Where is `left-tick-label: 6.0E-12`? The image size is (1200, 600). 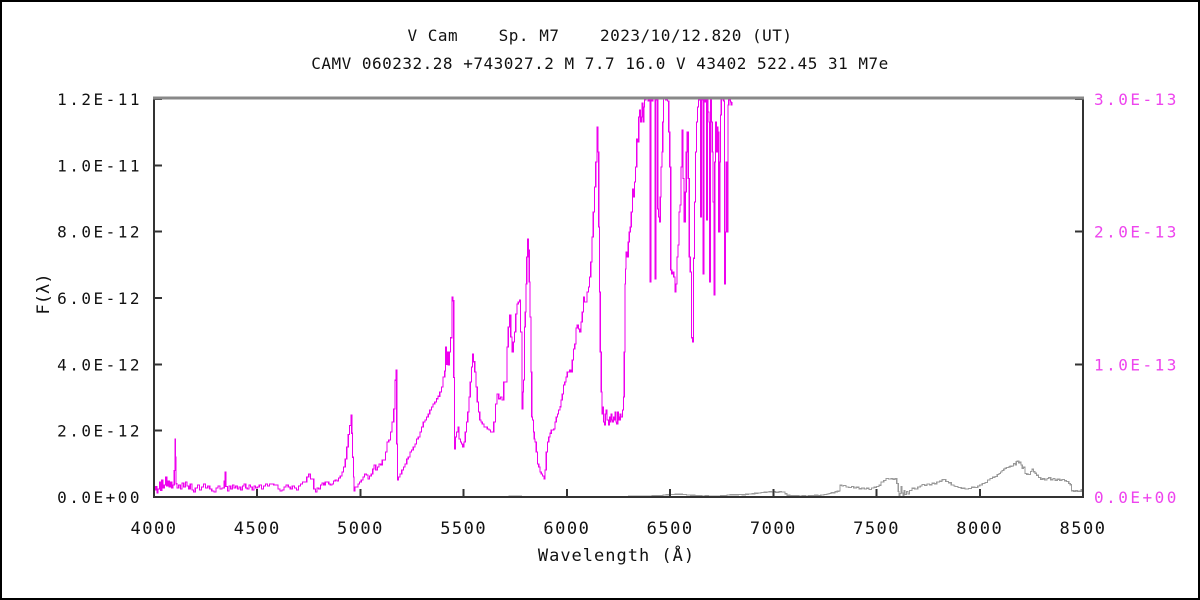 left-tick-label: 6.0E-12 is located at coordinates (99, 298).